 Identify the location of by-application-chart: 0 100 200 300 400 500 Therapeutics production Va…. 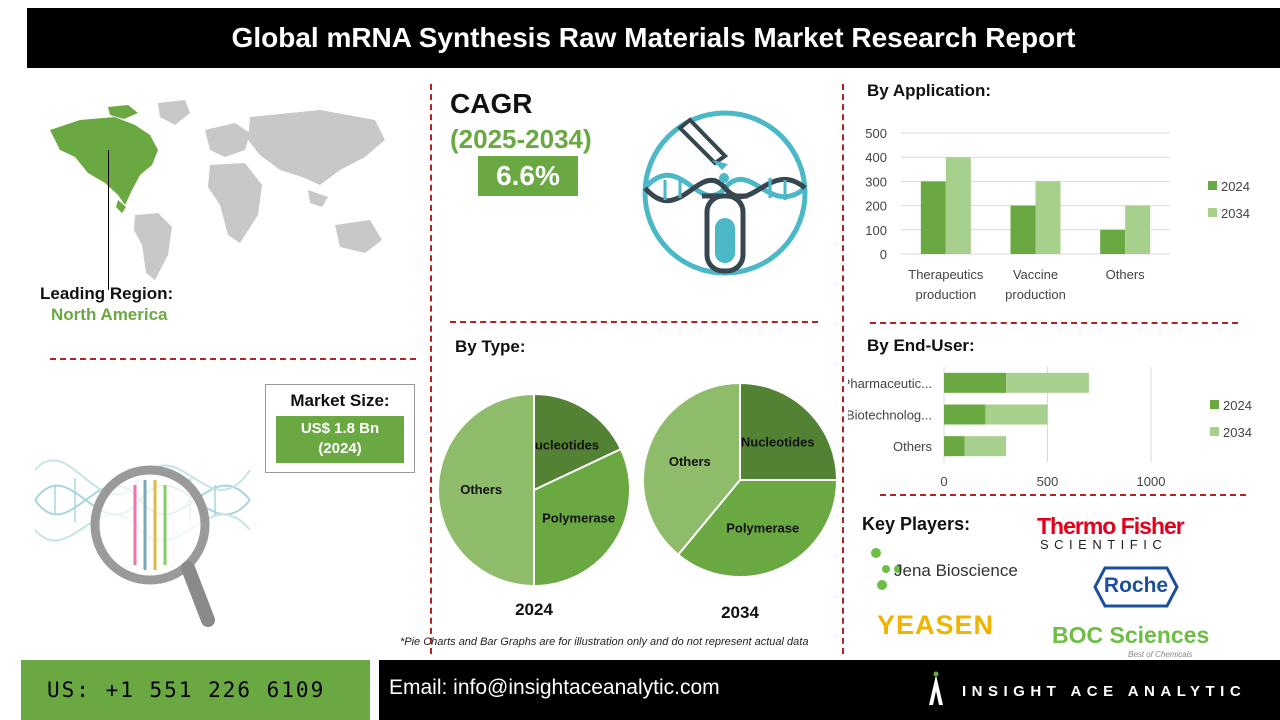
(1057, 214).